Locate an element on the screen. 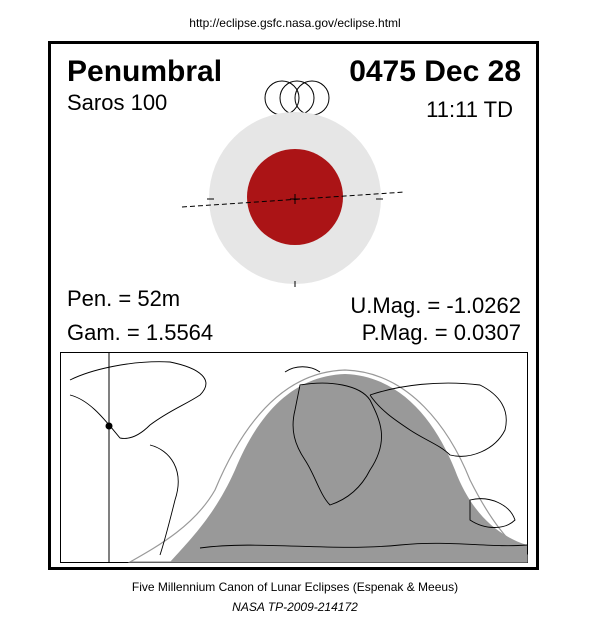 This screenshot has height=640, width=601. saros: Saros 100 is located at coordinates (117, 102).